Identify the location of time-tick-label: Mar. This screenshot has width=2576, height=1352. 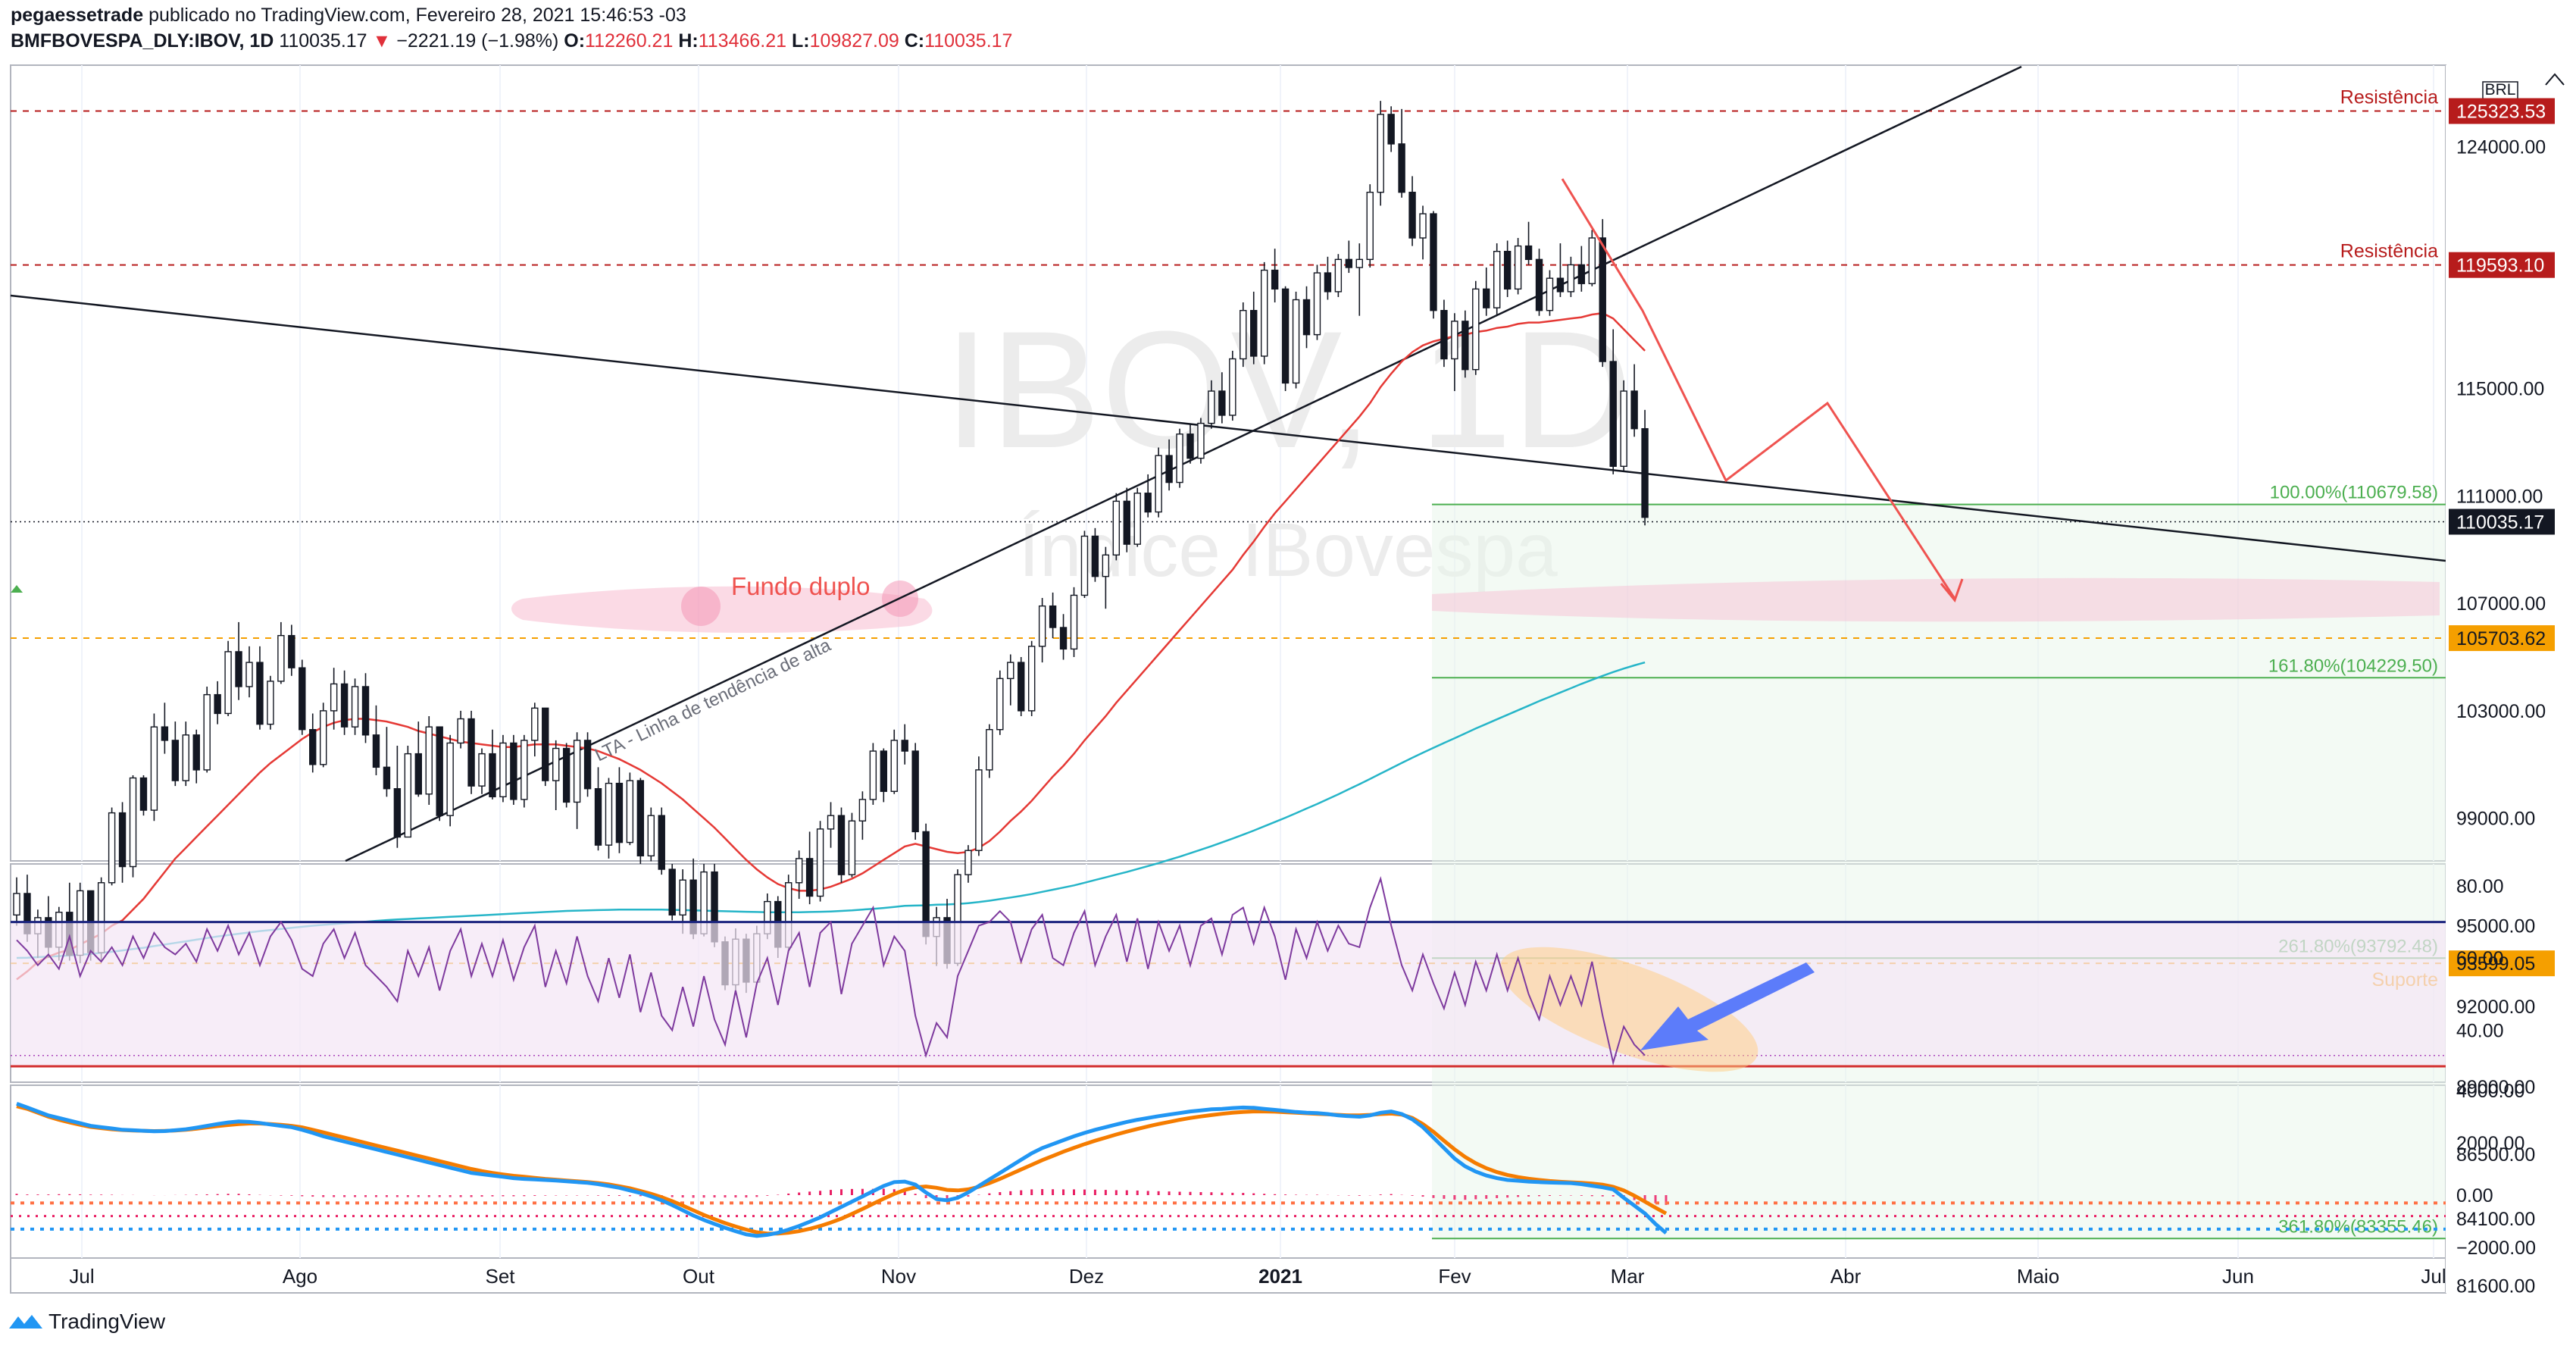
(1628, 1276).